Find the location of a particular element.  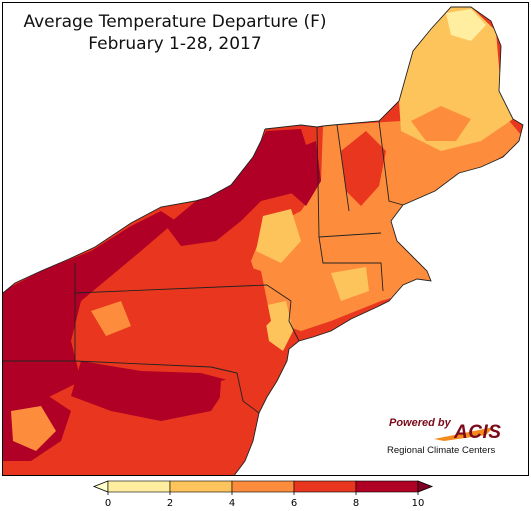

contour-6-8-de is located at coordinates (238, 416).